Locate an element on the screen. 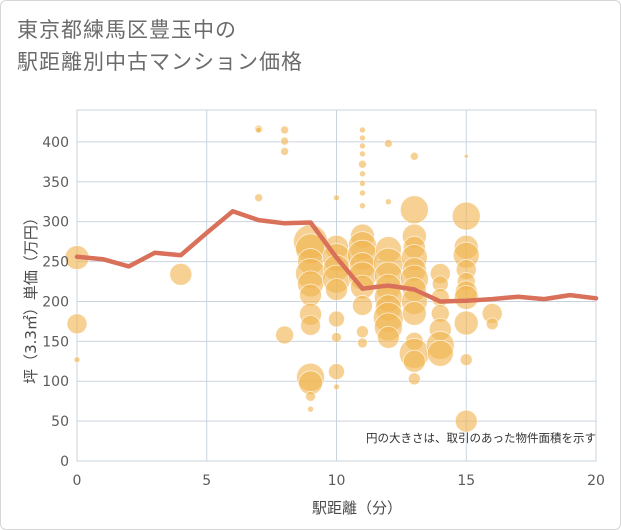 The image size is (621, 530). y-tick-label: 100 is located at coordinates (55, 382).